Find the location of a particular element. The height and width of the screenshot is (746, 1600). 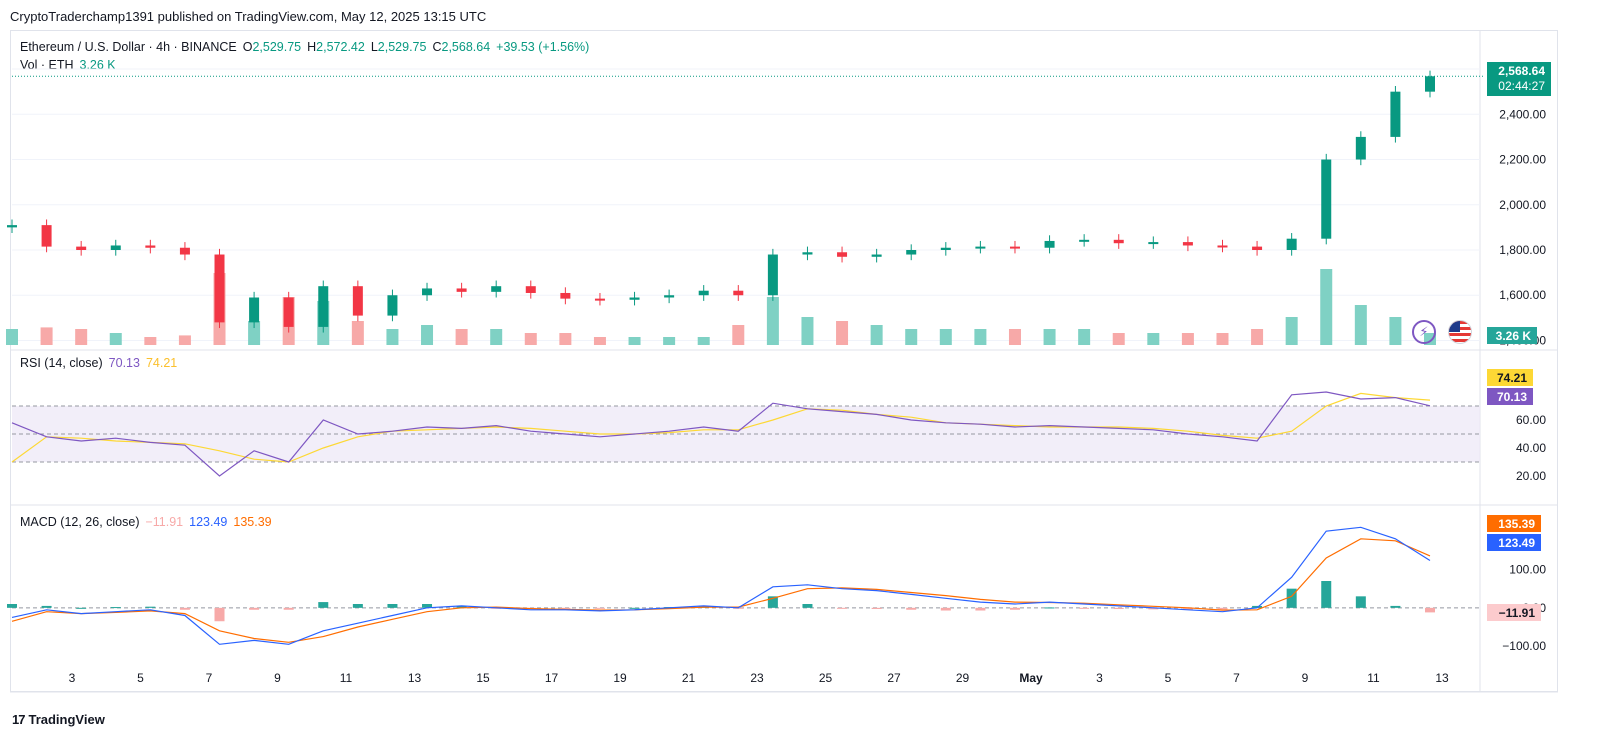

rsi-value: 70.13 is located at coordinates (124, 363).